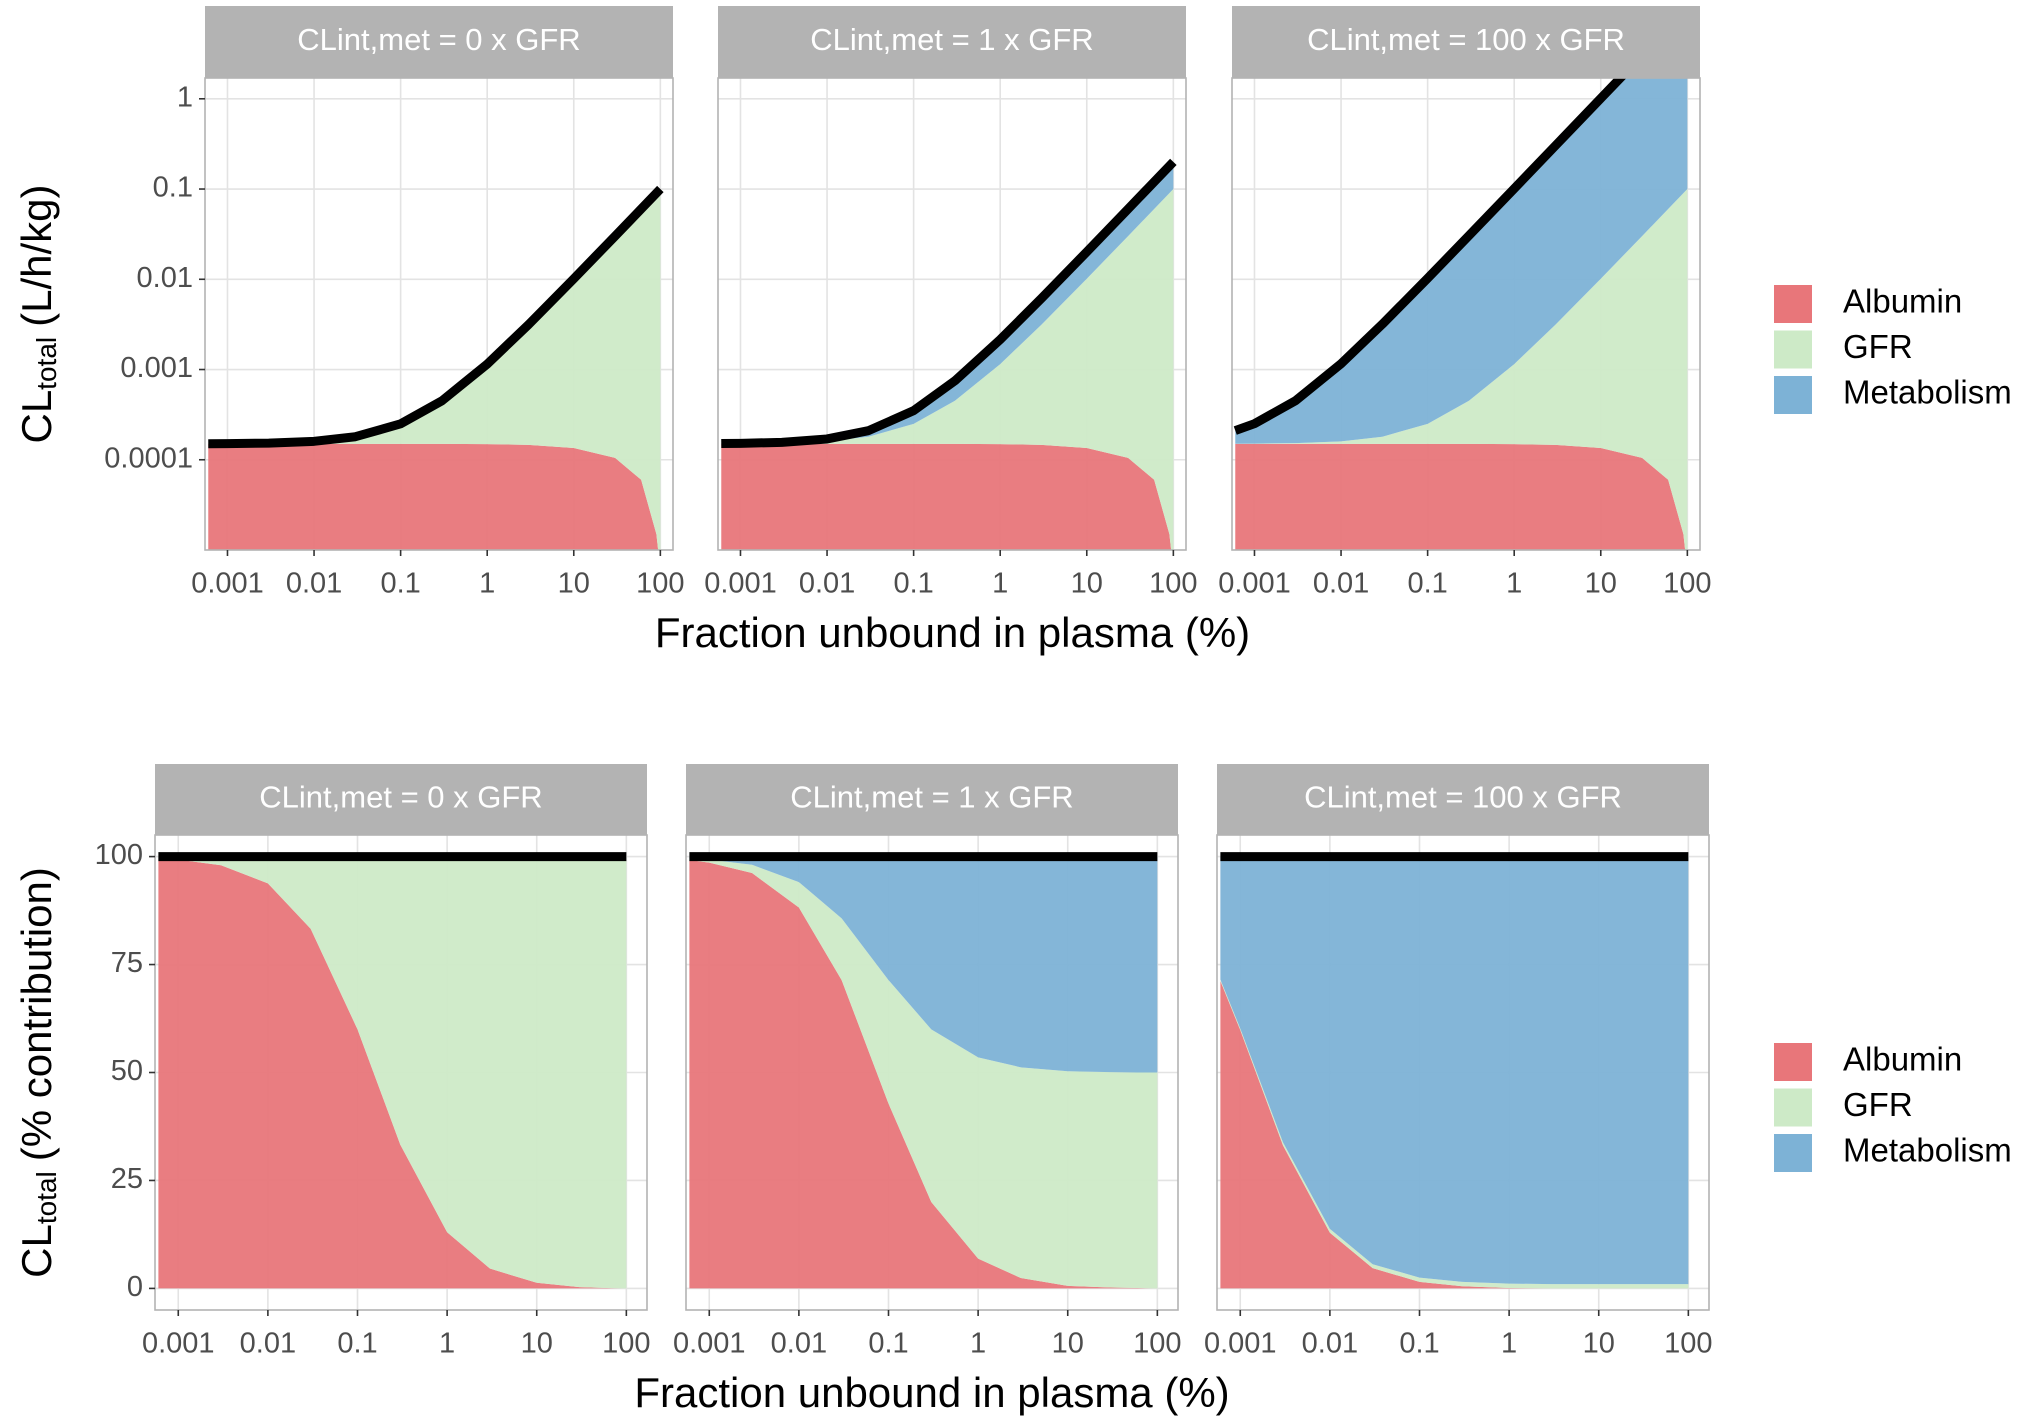 This screenshot has height=1426, width=2030. I want to click on y-axis-title: CLtotal (L/h/kg), so click(37, 313).